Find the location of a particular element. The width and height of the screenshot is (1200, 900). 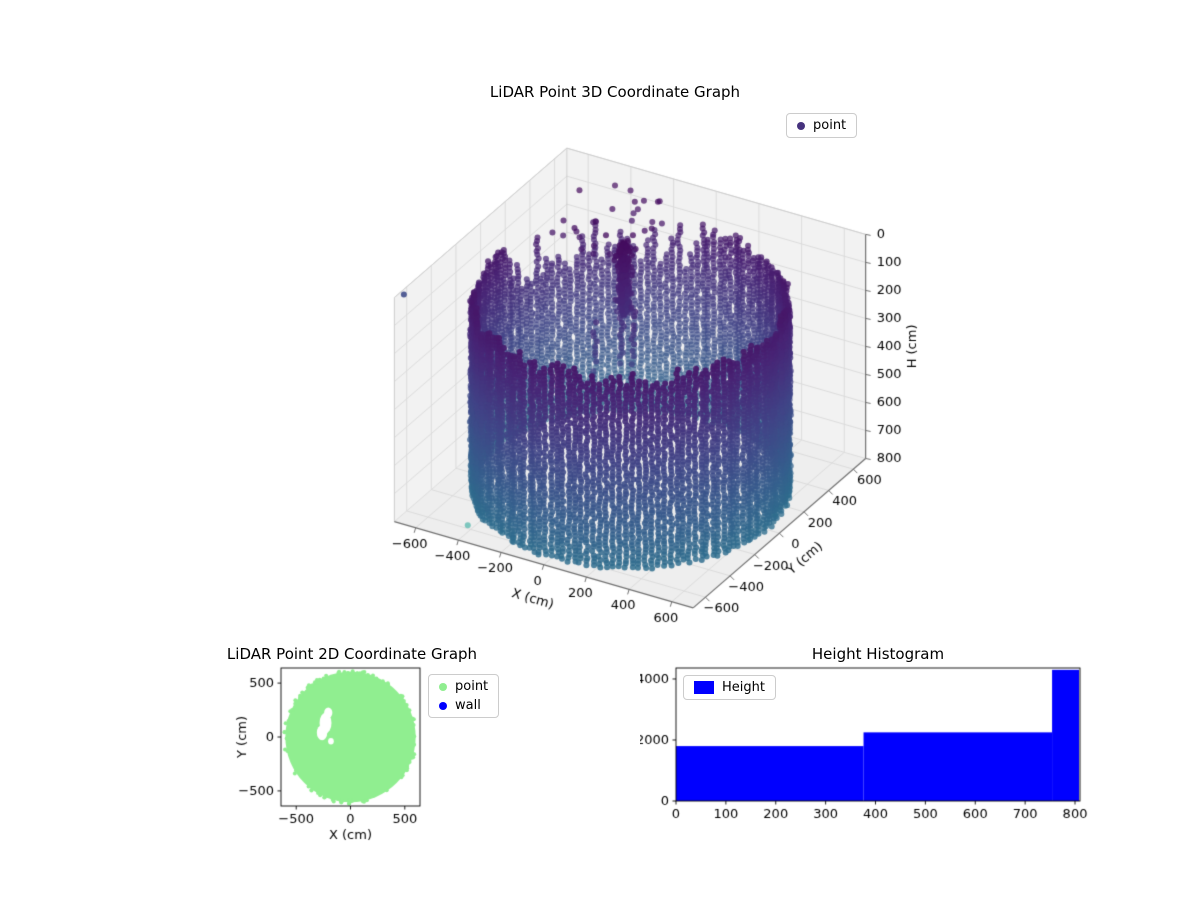

legend-item-point-3d: point is located at coordinates (821, 125).